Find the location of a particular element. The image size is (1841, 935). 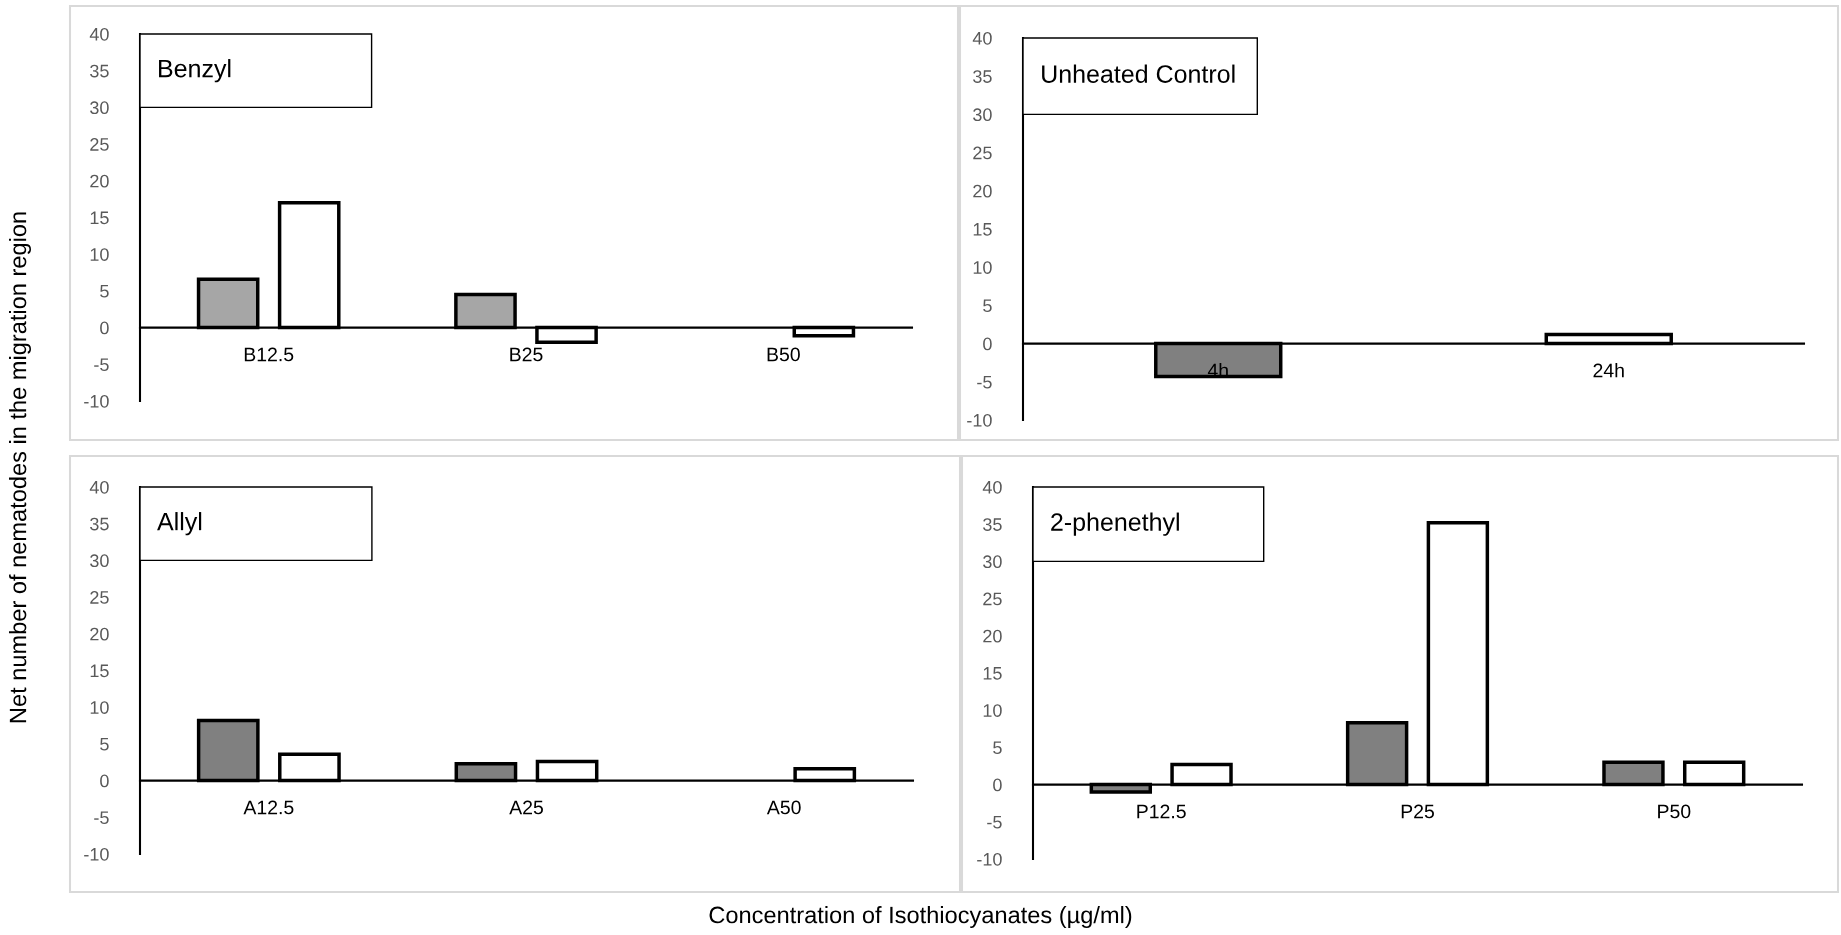

x-tick-label: B12.5 is located at coordinates (269, 354).